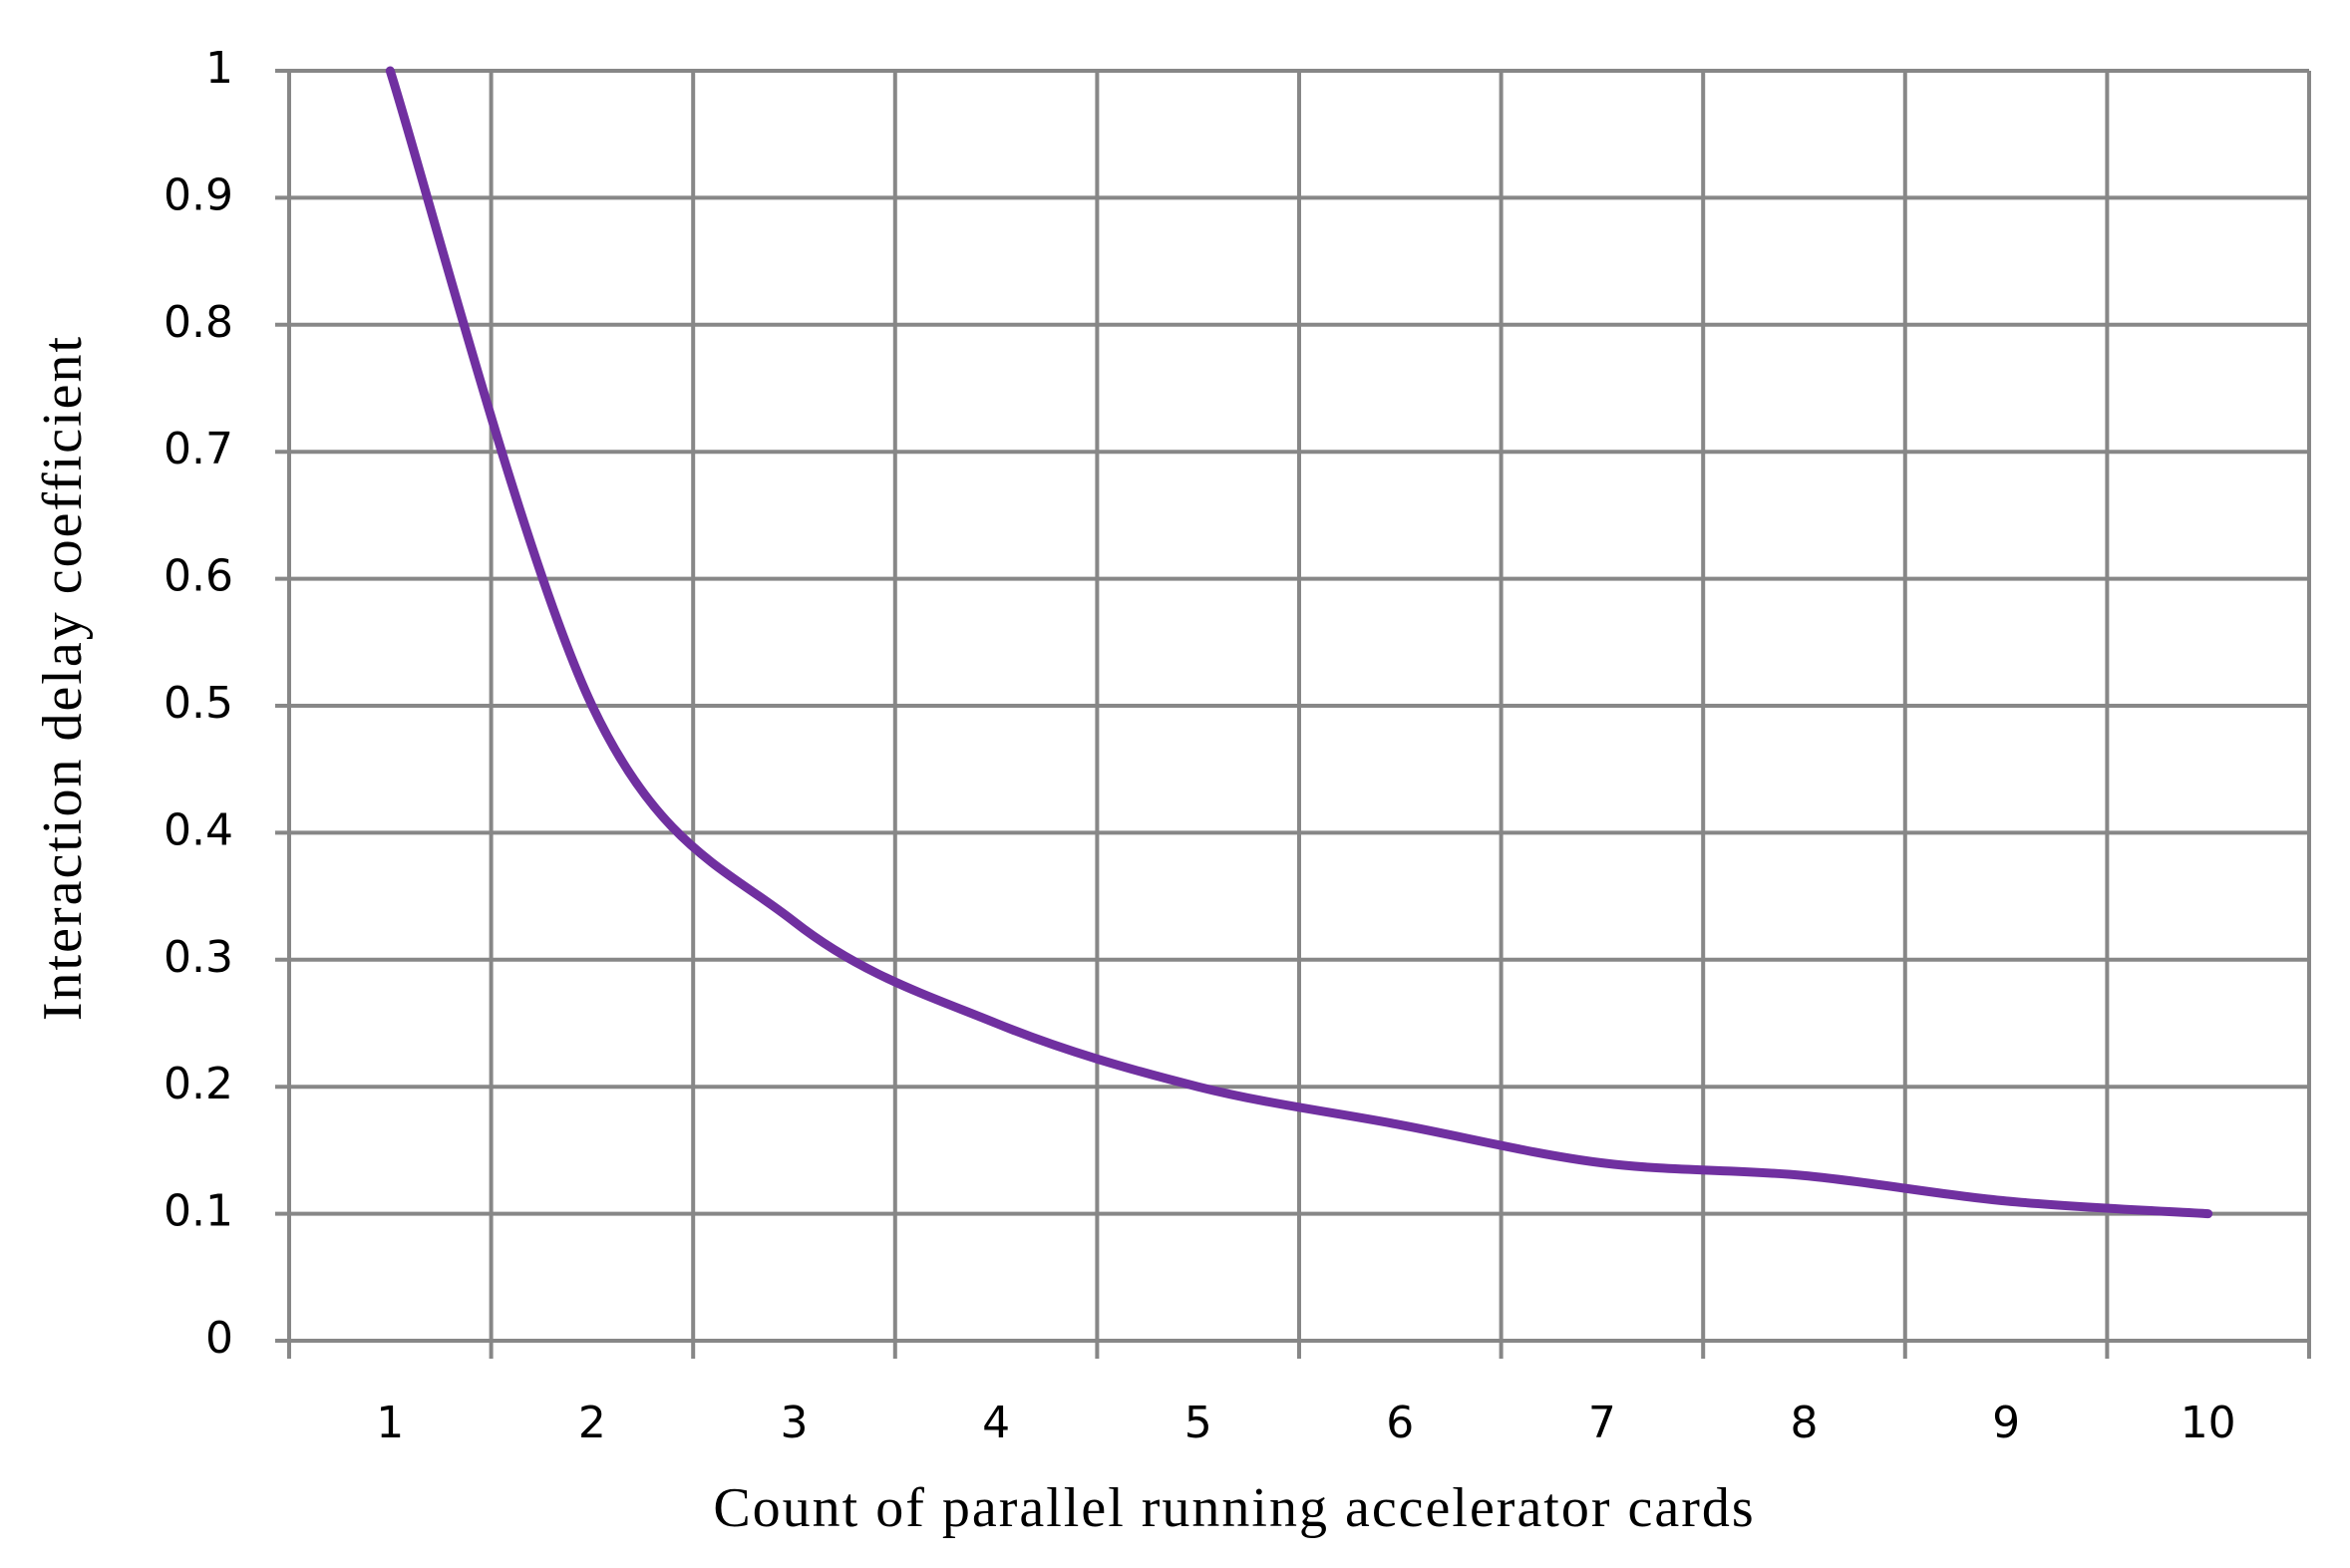 The image size is (2350, 1568). Describe the element at coordinates (1400, 1423) in the screenshot. I see `x-tick-label: 6` at that location.